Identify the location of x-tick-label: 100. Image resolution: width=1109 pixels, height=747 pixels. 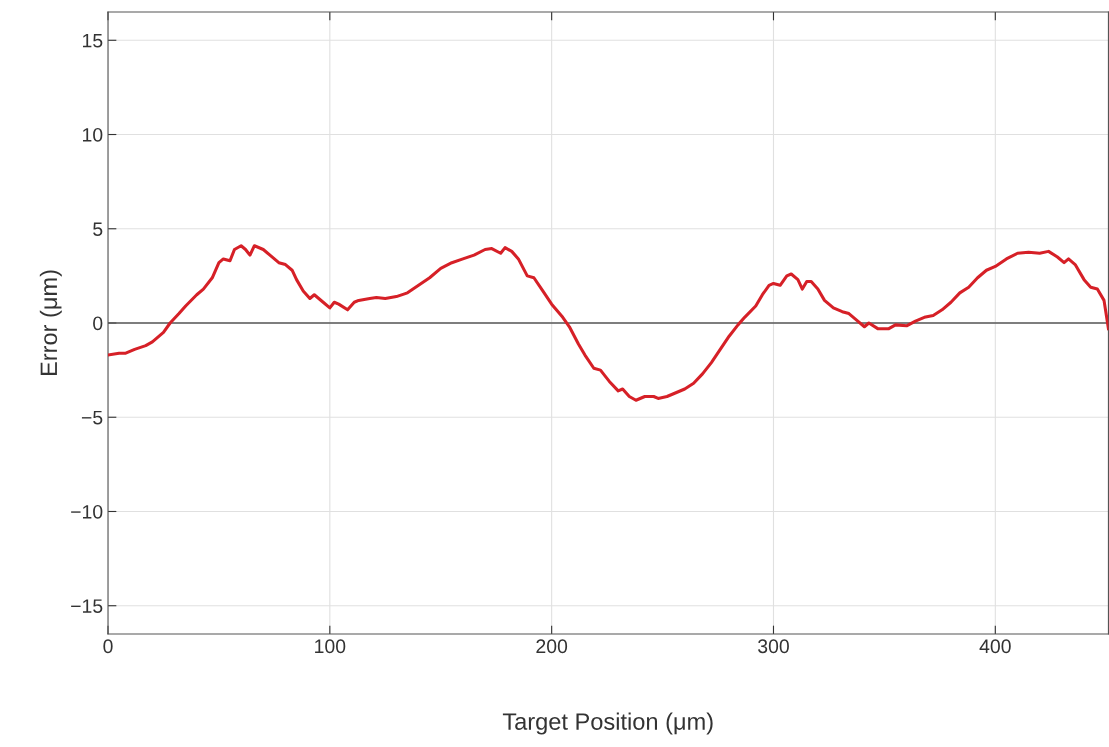
(330, 646).